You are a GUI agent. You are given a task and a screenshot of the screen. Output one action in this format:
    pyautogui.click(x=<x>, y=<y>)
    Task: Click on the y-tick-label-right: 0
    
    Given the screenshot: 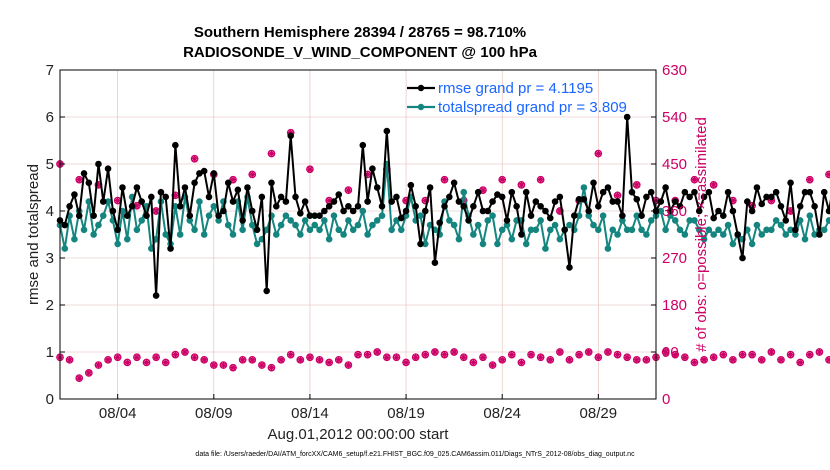 What is the action you would take?
    pyautogui.click(x=666, y=399)
    